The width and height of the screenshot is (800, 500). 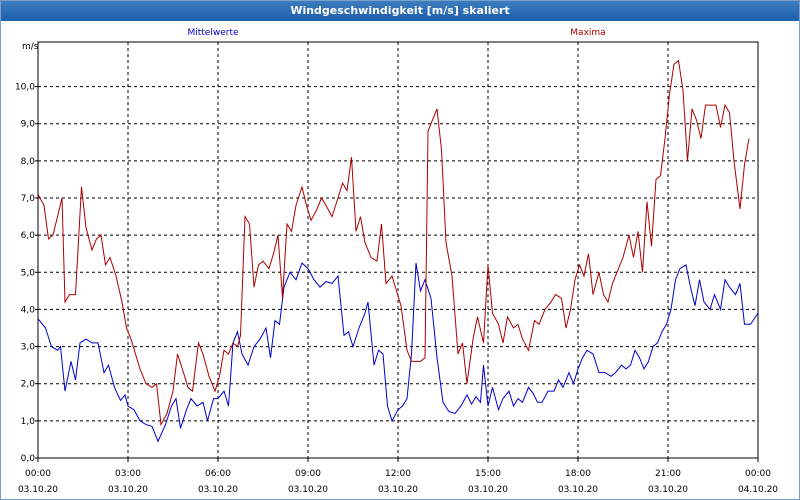 I want to click on x-tick-time: 12:00, so click(x=398, y=474).